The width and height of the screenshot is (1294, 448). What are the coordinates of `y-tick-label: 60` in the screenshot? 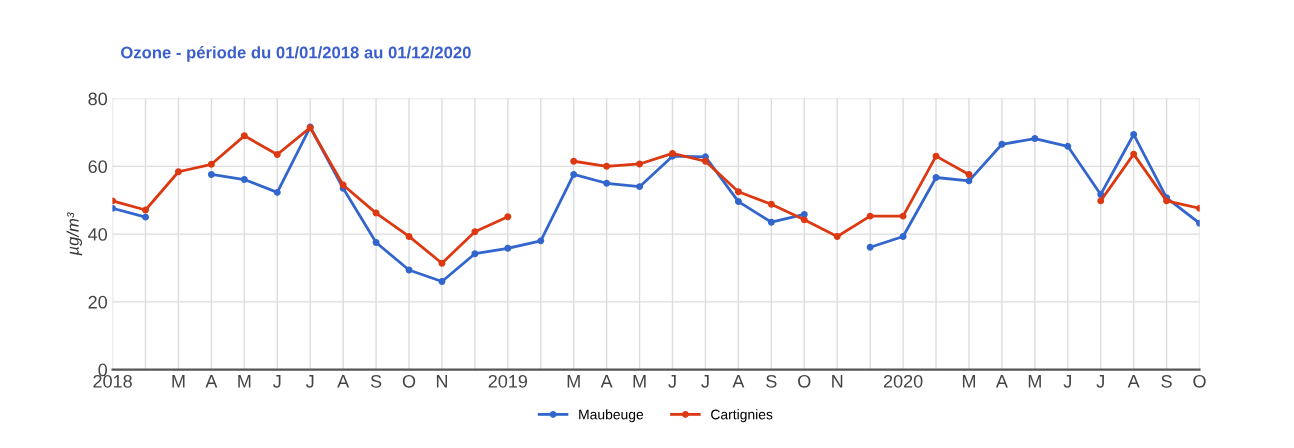 It's located at (98, 167).